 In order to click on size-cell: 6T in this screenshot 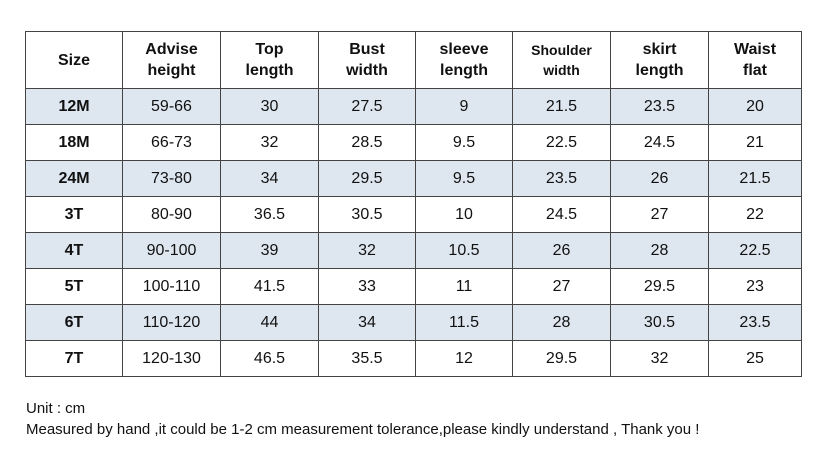, I will do `click(74, 322)`.